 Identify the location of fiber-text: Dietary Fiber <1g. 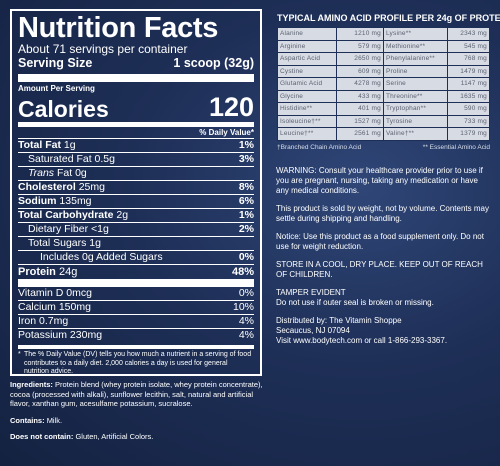
(68, 229).